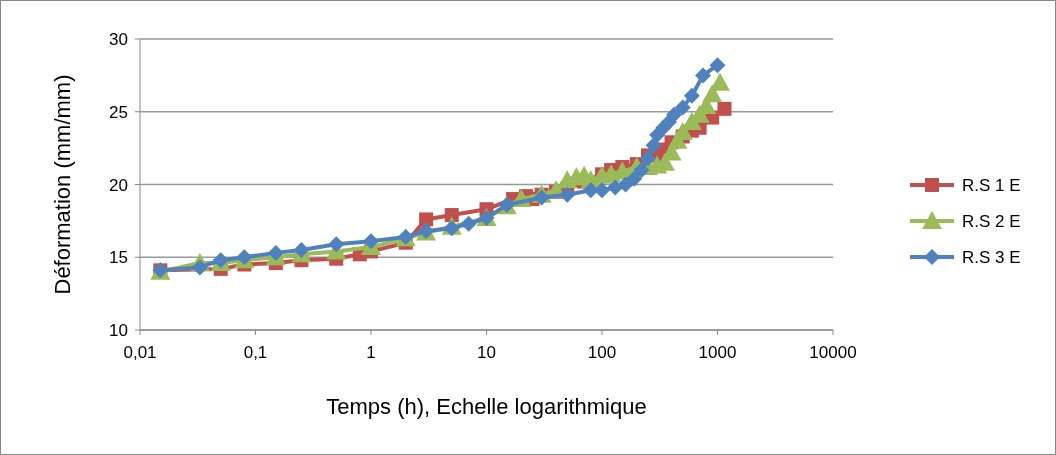 Image resolution: width=1056 pixels, height=455 pixels. Describe the element at coordinates (991, 221) in the screenshot. I see `legend-label: R.S 2 E` at that location.